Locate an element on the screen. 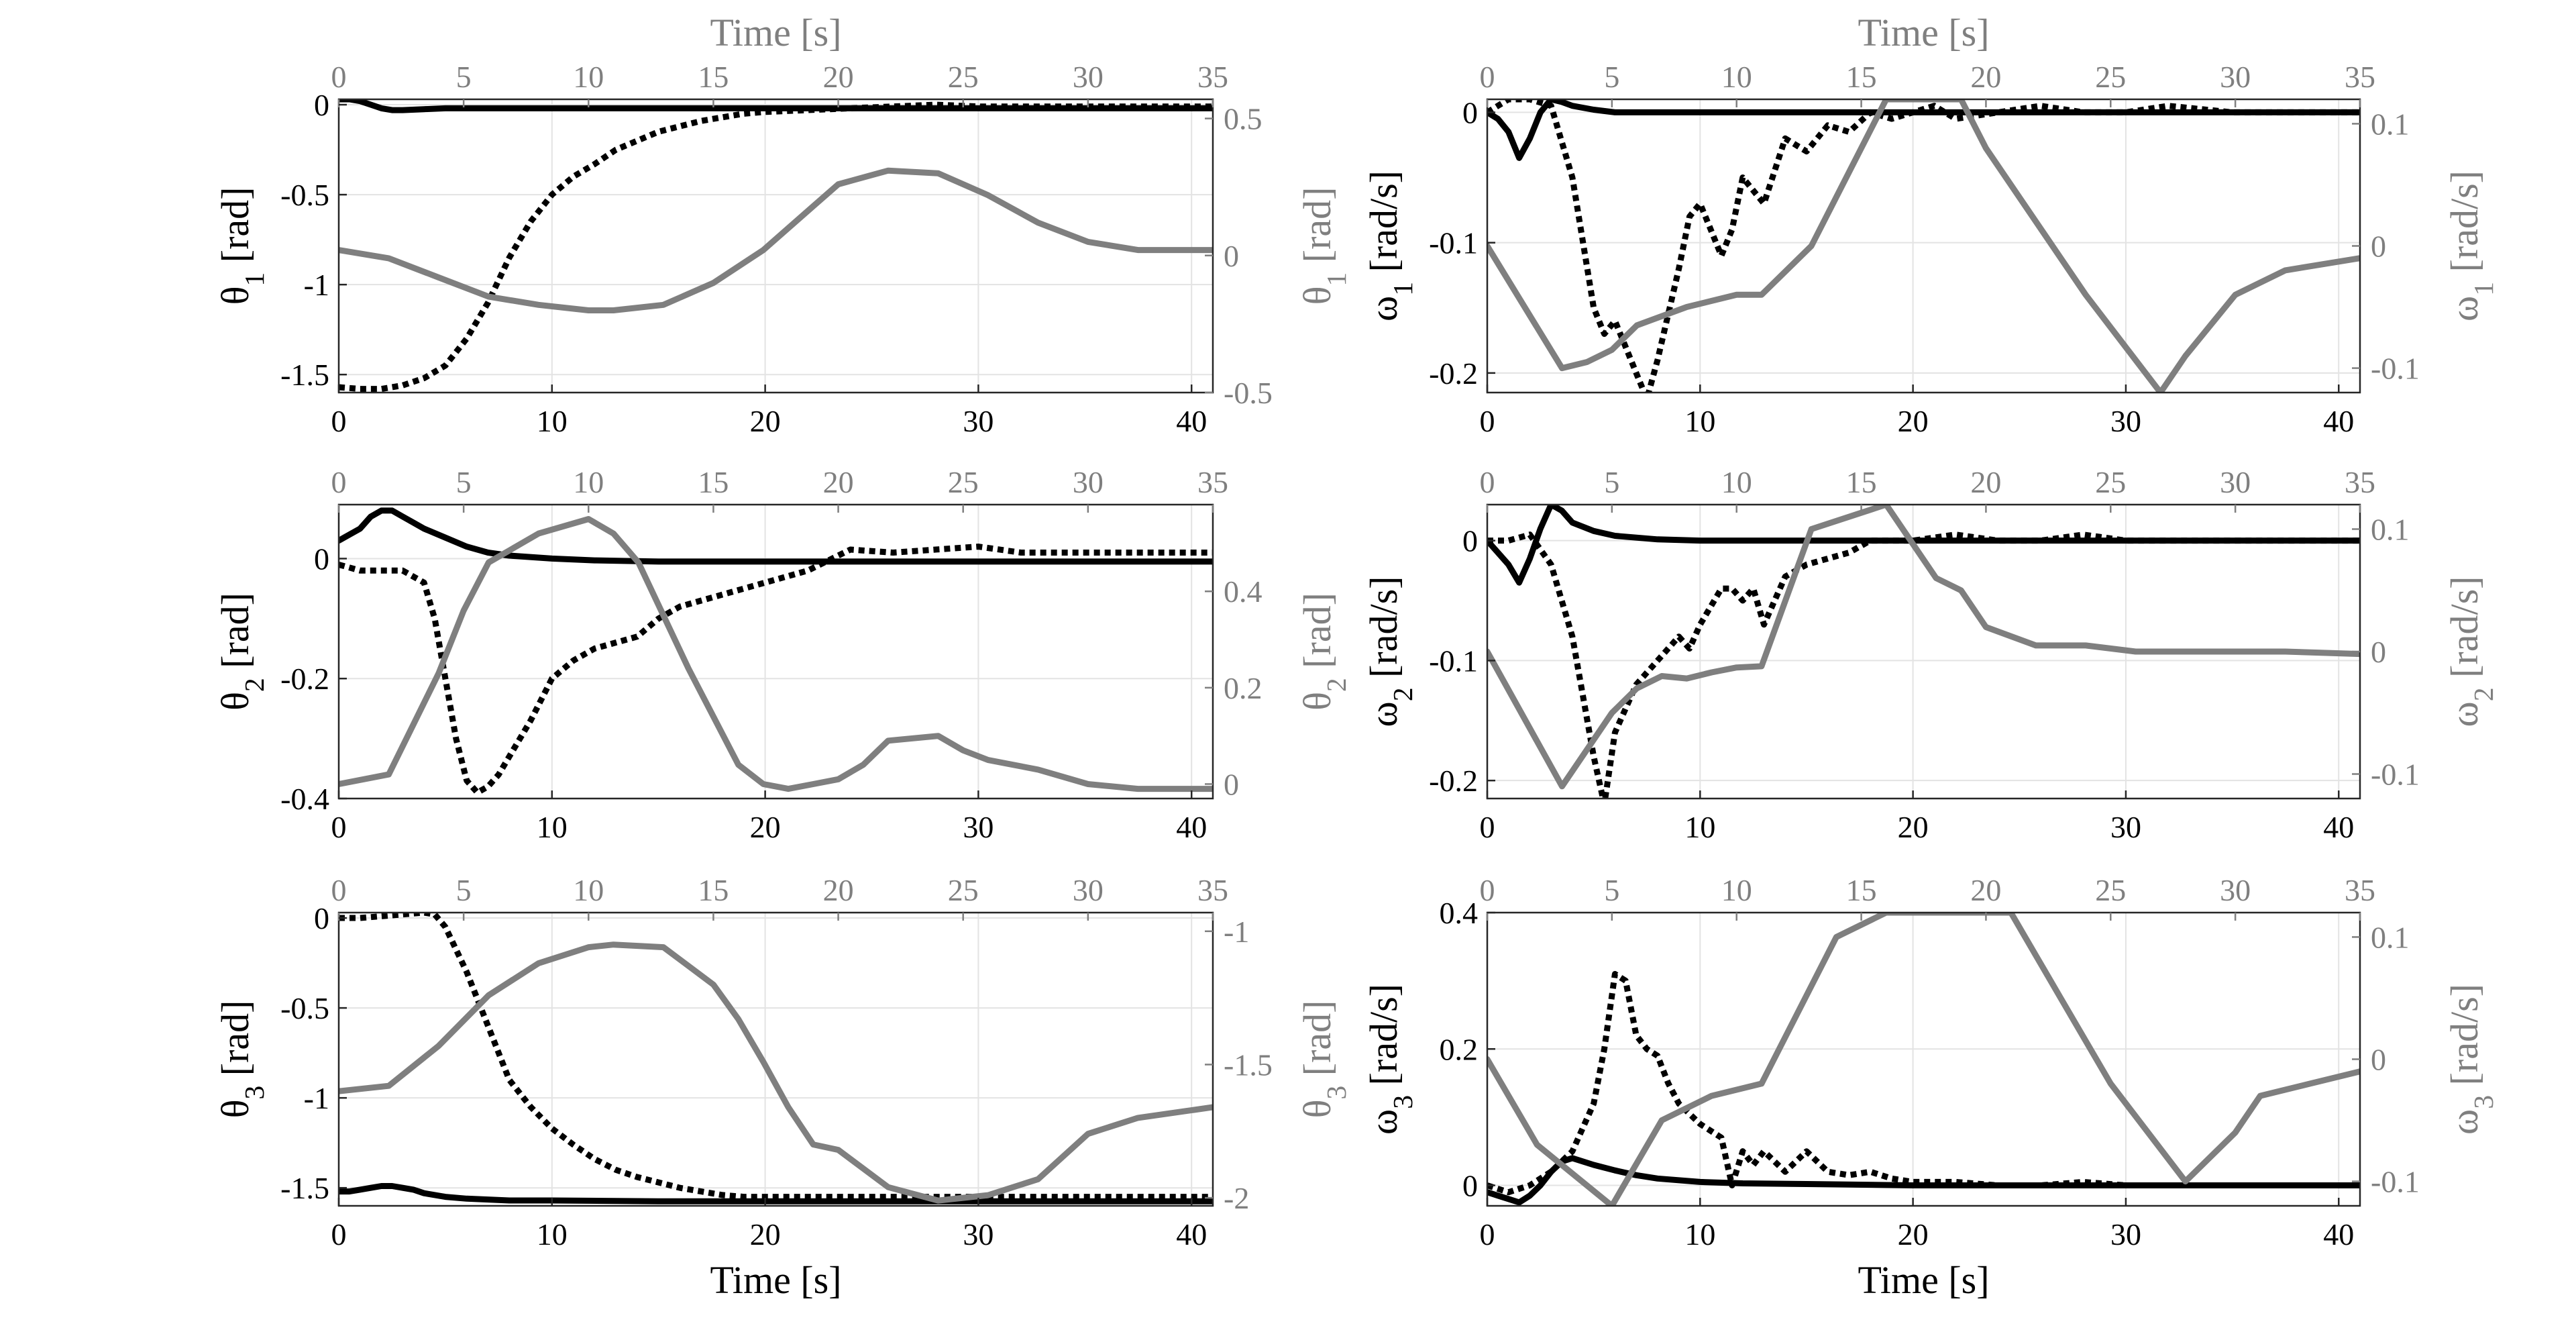  y-axis-label-right: ω1 [rad/s] is located at coordinates (2471, 245).